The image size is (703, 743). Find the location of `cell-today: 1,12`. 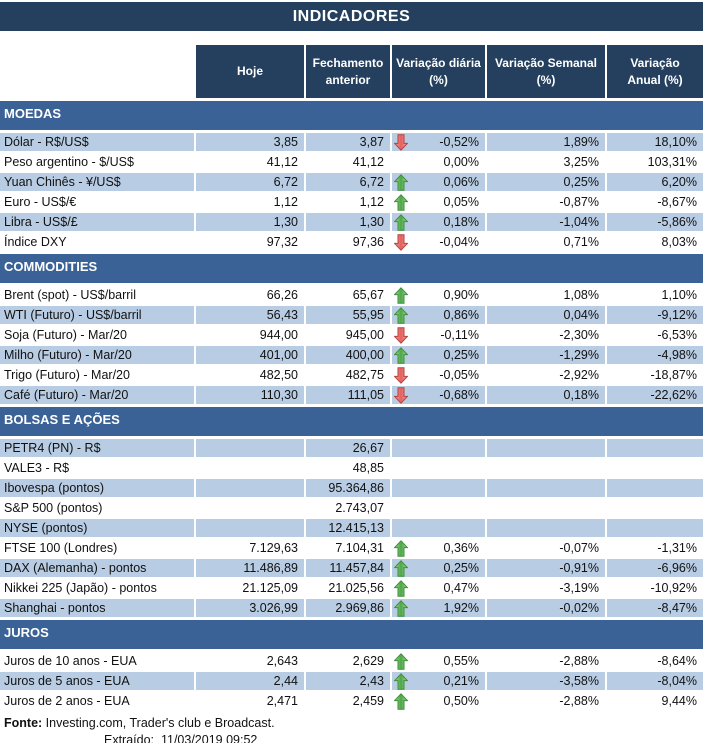

cell-today: 1,12 is located at coordinates (285, 202).